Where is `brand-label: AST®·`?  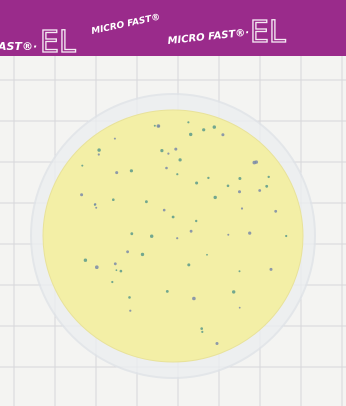 brand-label: AST®· is located at coordinates (18, 46).